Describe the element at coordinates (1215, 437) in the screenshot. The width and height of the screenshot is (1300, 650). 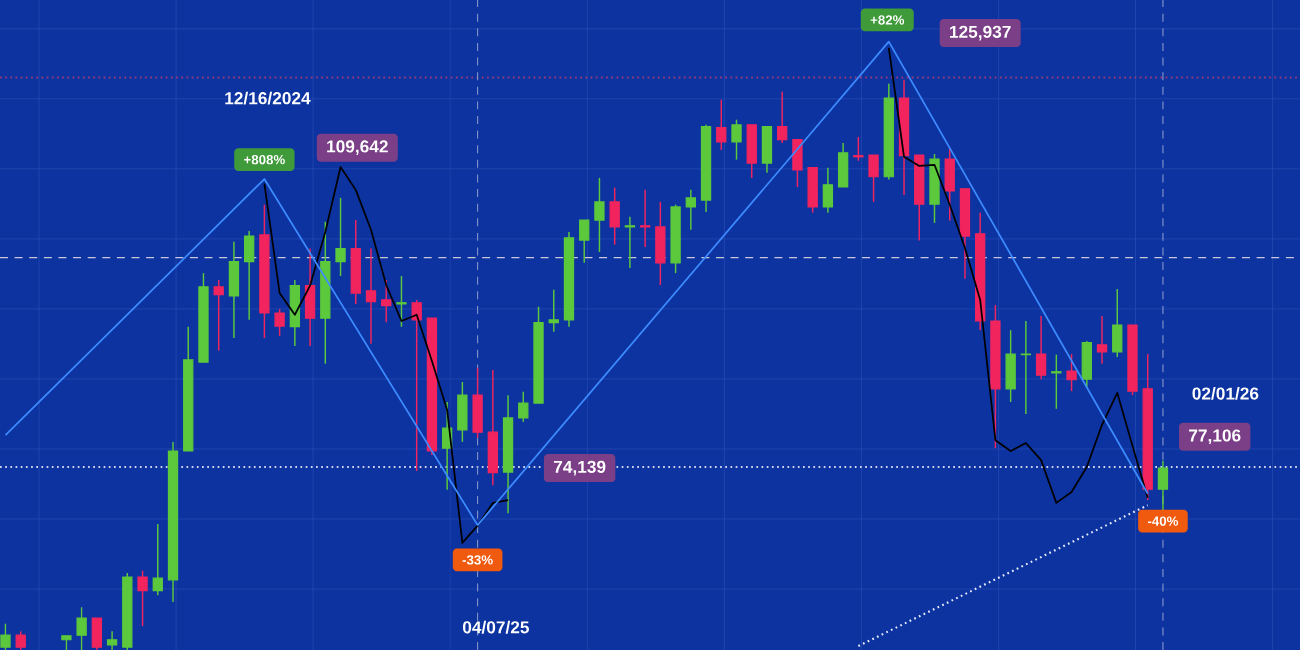
I see `text: 77,106` at that location.